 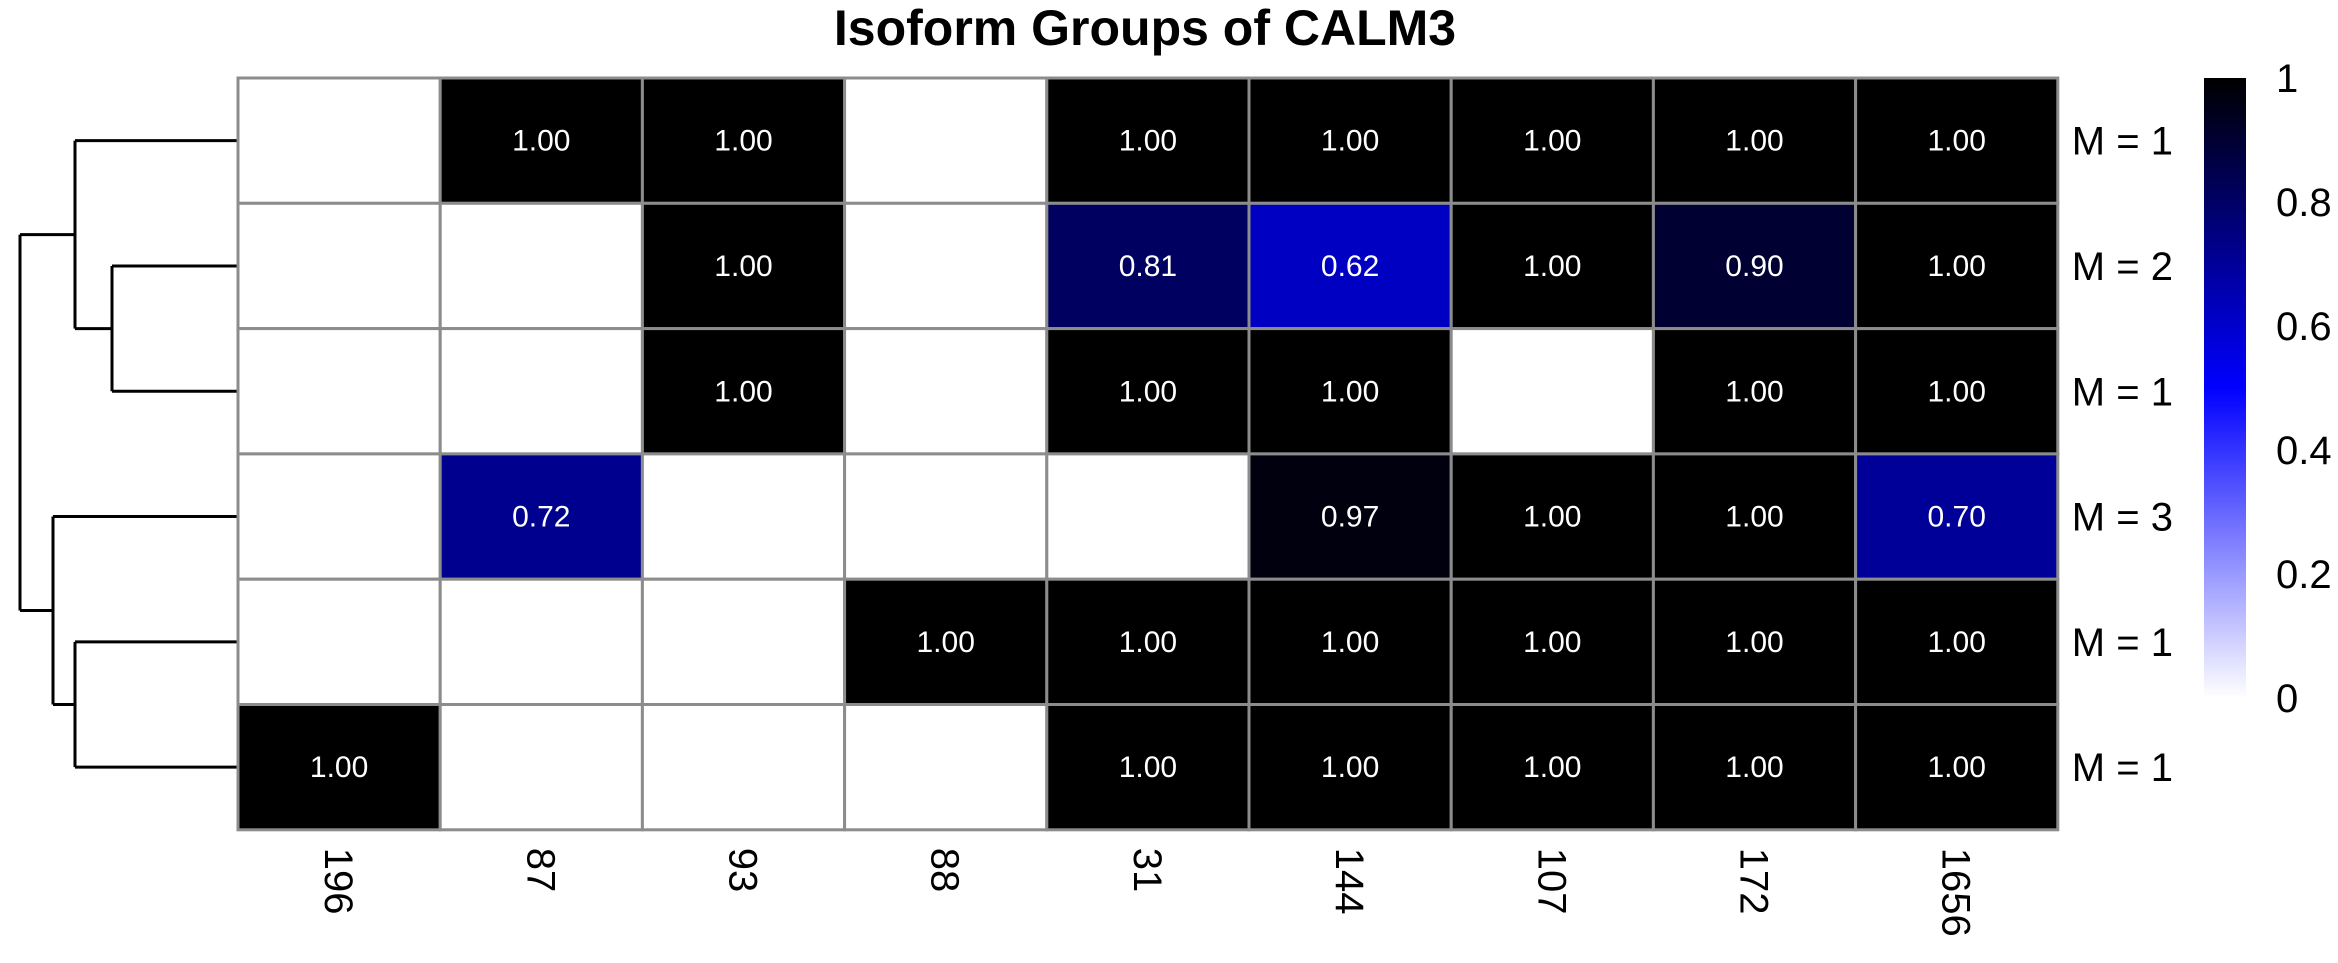 I want to click on column-labels: 196 87 93 88 31 144 107 172 1656, so click(x=1147, y=892).